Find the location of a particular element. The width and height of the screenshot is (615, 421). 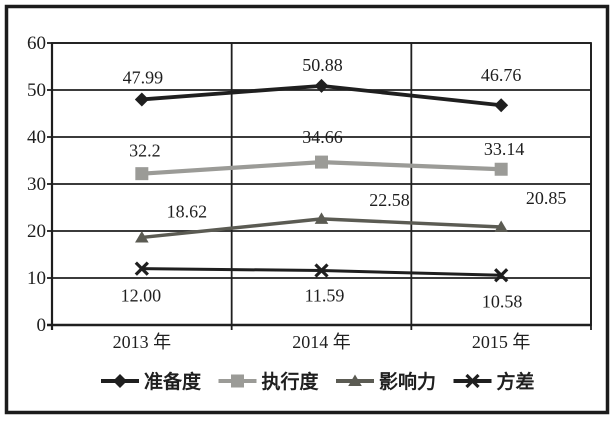

legend-marker-方差 is located at coordinates (472, 381).